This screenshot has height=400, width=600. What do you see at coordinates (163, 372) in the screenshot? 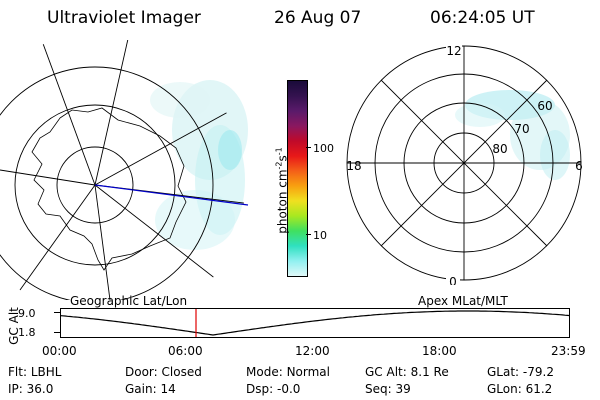
I see `status-door: Door: Closed` at bounding box center [163, 372].